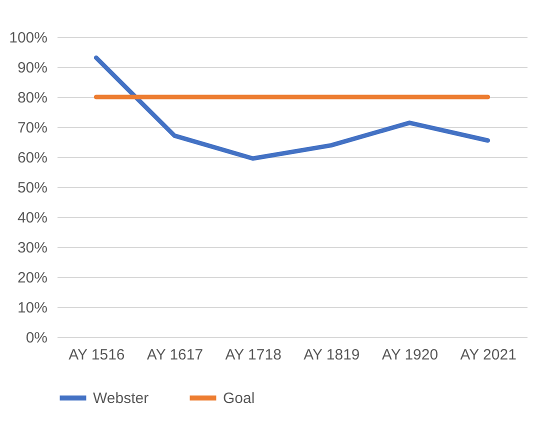 Image resolution: width=555 pixels, height=444 pixels. What do you see at coordinates (96, 355) in the screenshot?
I see `x-tick-label: AY 1516` at bounding box center [96, 355].